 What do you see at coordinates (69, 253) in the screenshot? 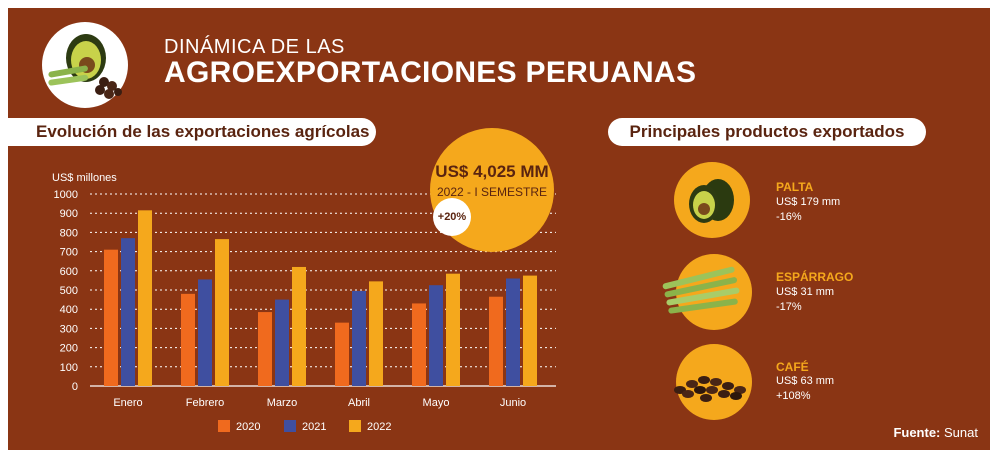
I see `y-tick-label: 700` at bounding box center [69, 253].